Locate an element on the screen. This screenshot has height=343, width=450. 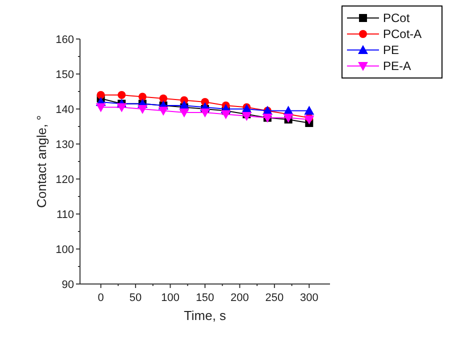
y-tick-label: 130 is located at coordinates (65, 145).